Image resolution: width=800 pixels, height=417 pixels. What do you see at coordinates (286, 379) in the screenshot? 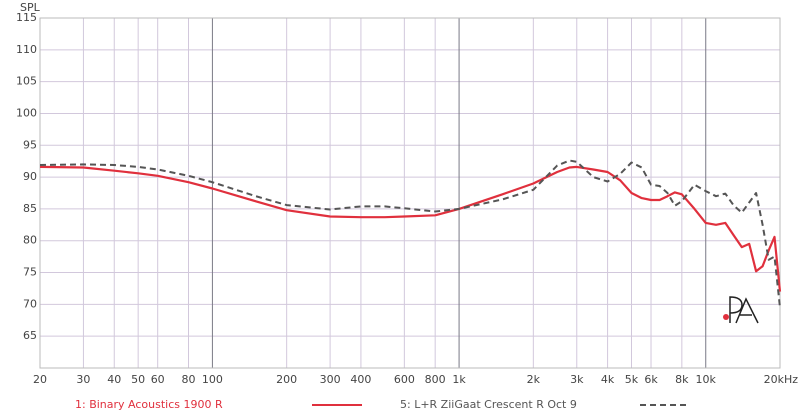
I see `x-tick-label: 200` at bounding box center [286, 379].